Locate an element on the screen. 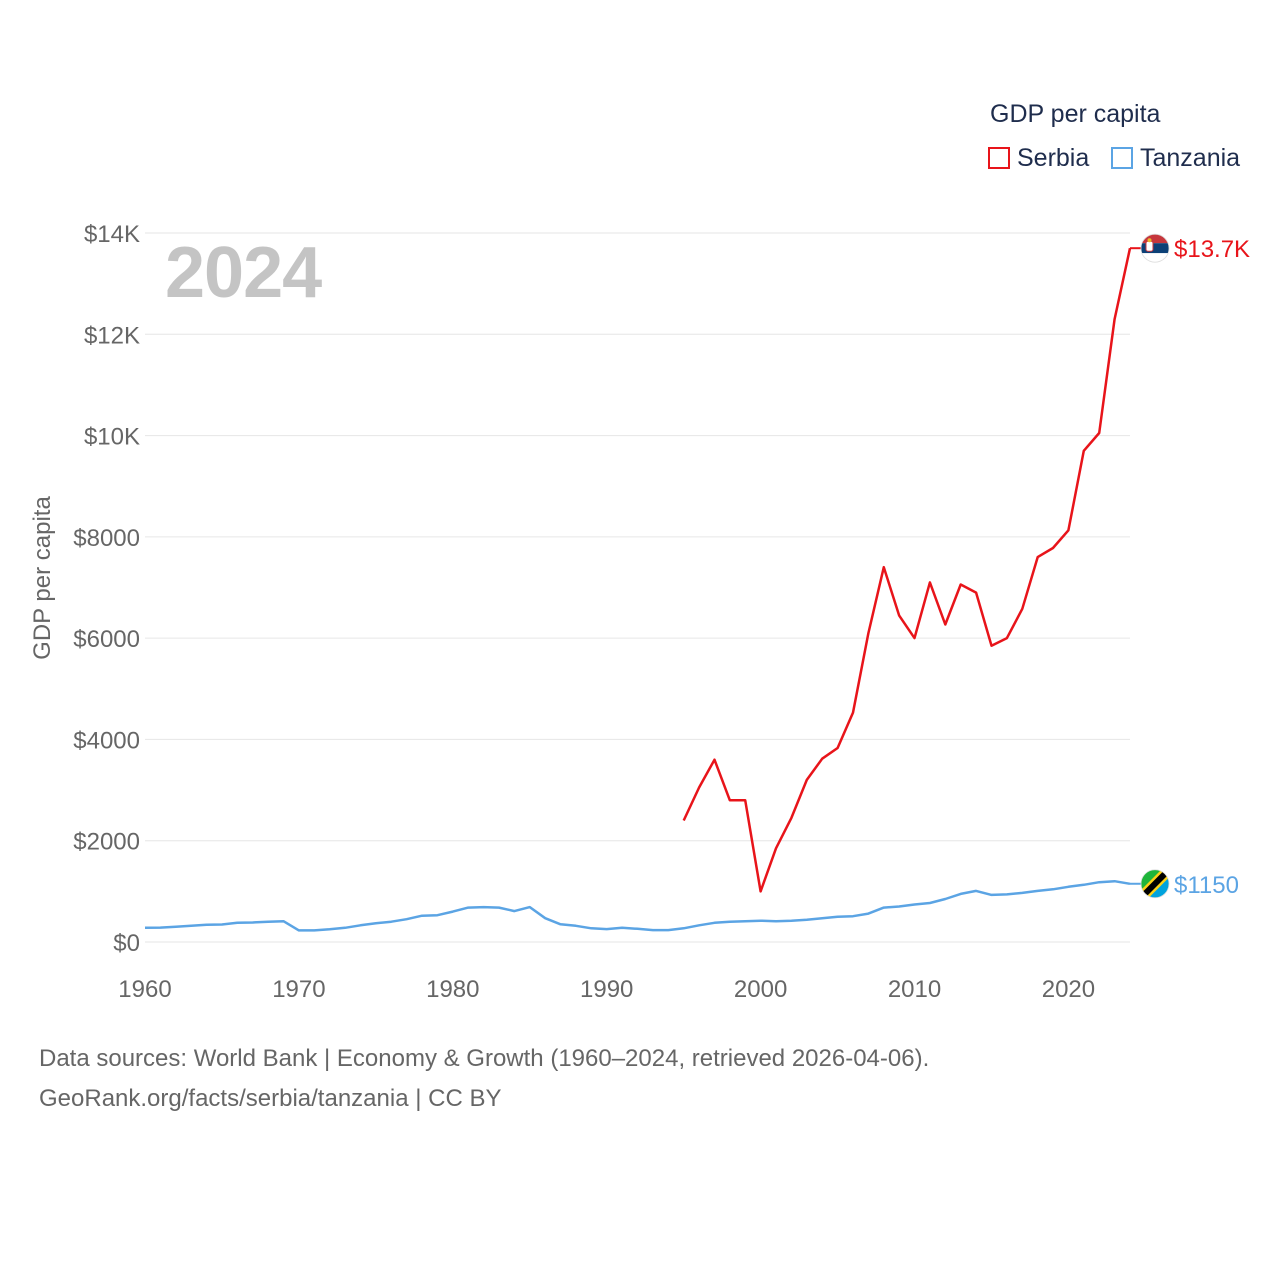  legend-item-tanzania: Tanzania is located at coordinates (1175, 158).